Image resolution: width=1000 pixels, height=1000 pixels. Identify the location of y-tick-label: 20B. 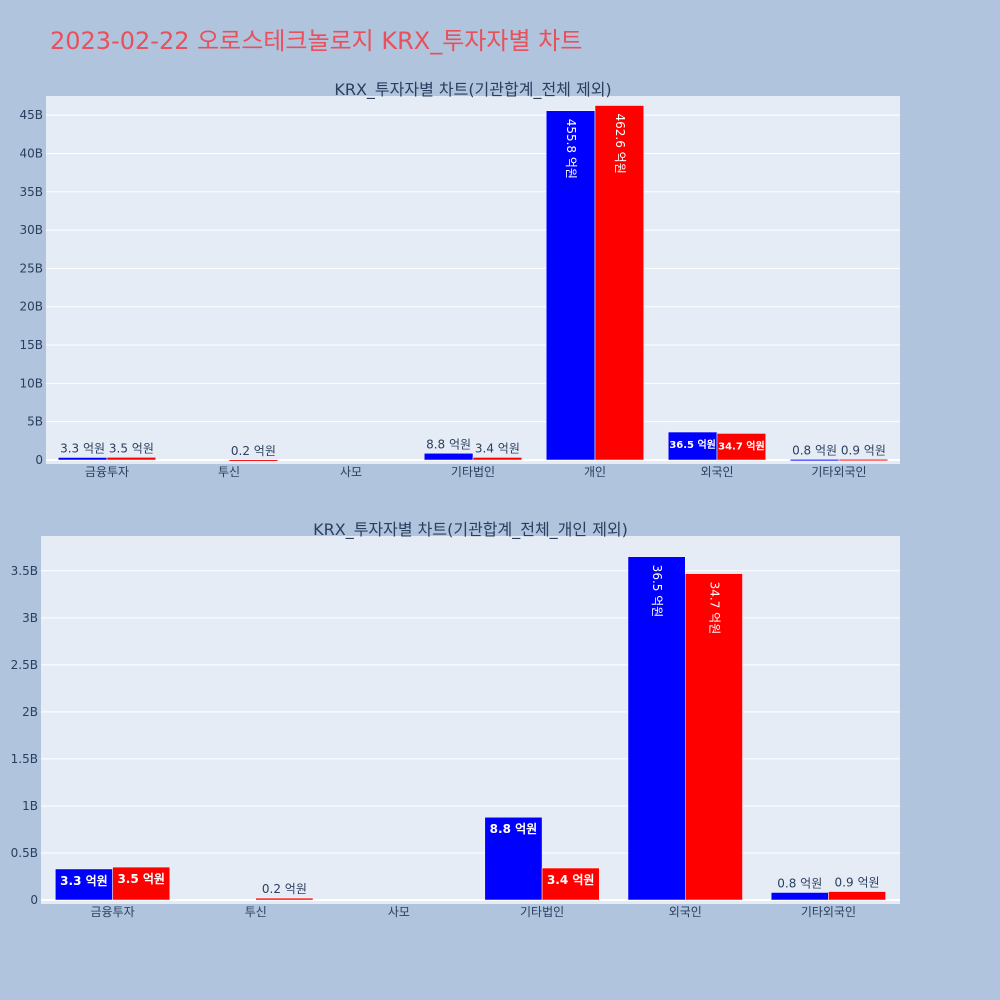
(31, 307).